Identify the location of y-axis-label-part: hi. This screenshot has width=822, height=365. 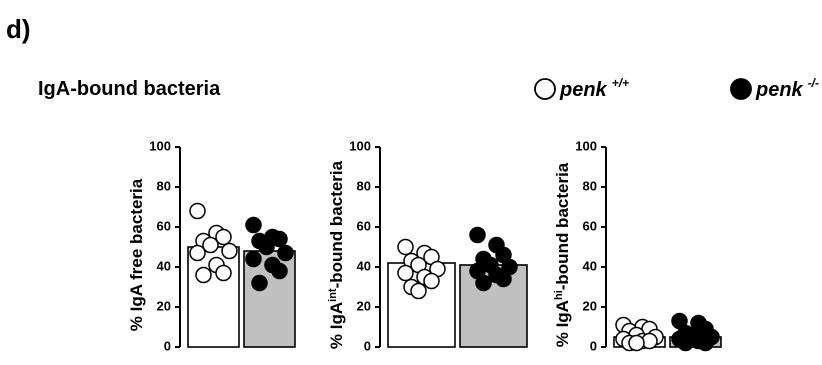
(559, 295).